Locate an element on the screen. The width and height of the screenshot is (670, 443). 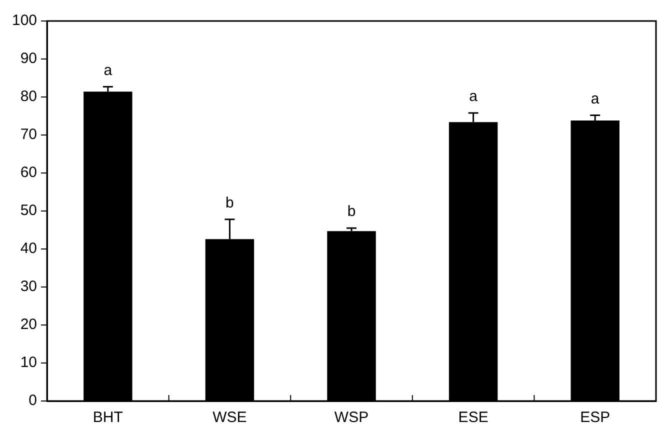
y-tick-label: 60 is located at coordinates (29, 173).